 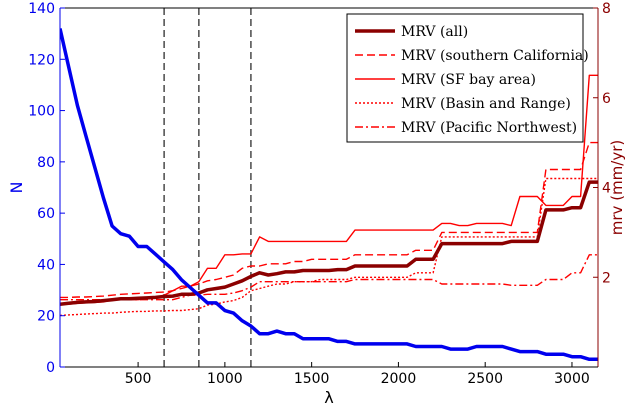 What do you see at coordinates (329, 277) in the screenshot?
I see `series-line-mrv-pacific-northwest` at bounding box center [329, 277].